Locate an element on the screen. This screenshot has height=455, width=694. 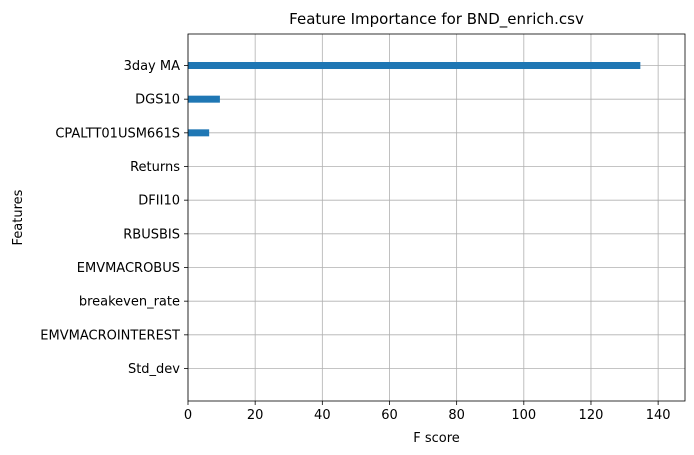
y-tick-label: Std_dev is located at coordinates (154, 369).